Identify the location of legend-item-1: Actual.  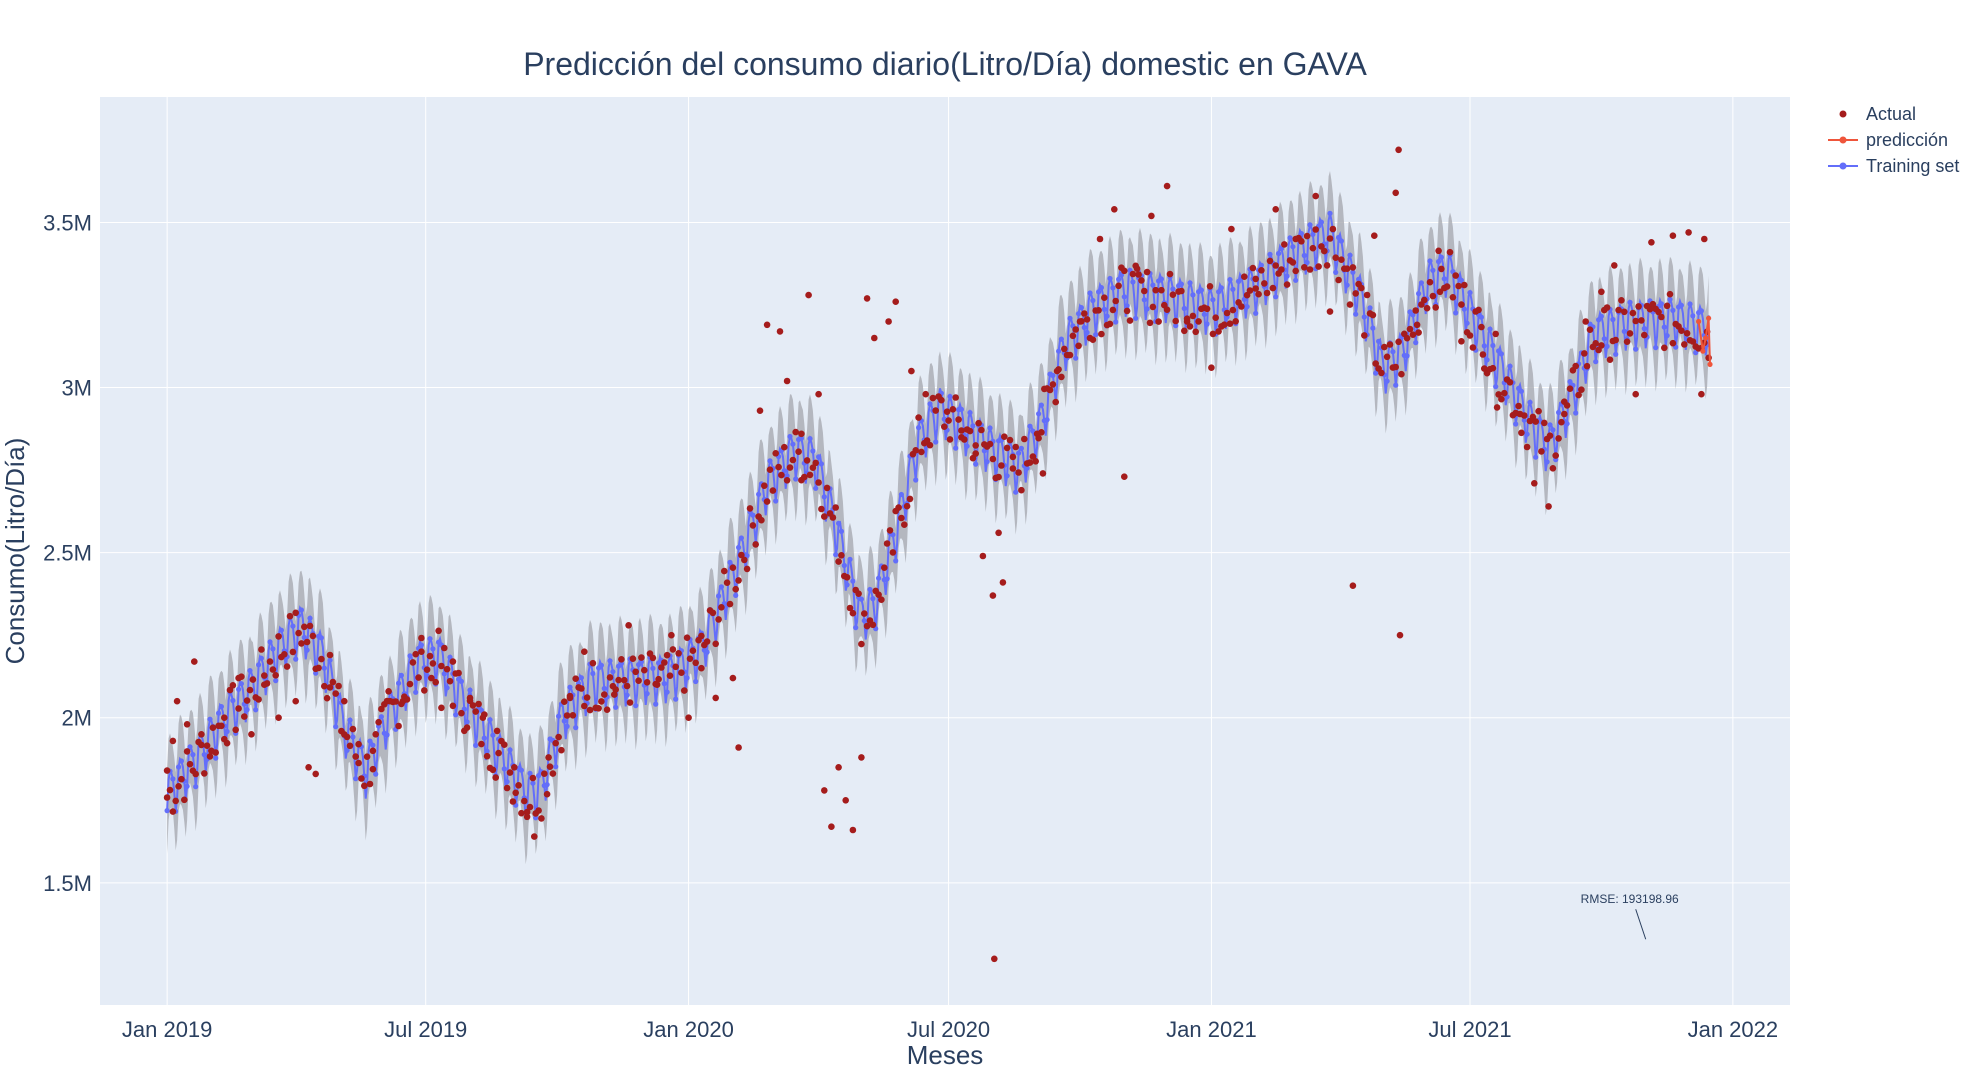
(1878, 114).